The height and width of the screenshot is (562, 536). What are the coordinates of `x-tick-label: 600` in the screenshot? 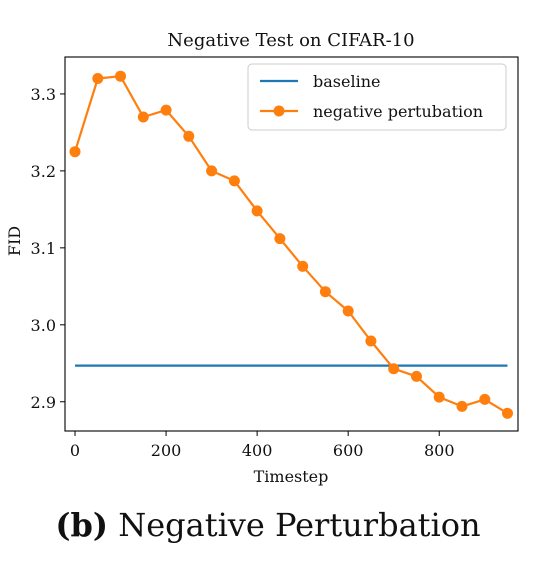 It's located at (348, 450).